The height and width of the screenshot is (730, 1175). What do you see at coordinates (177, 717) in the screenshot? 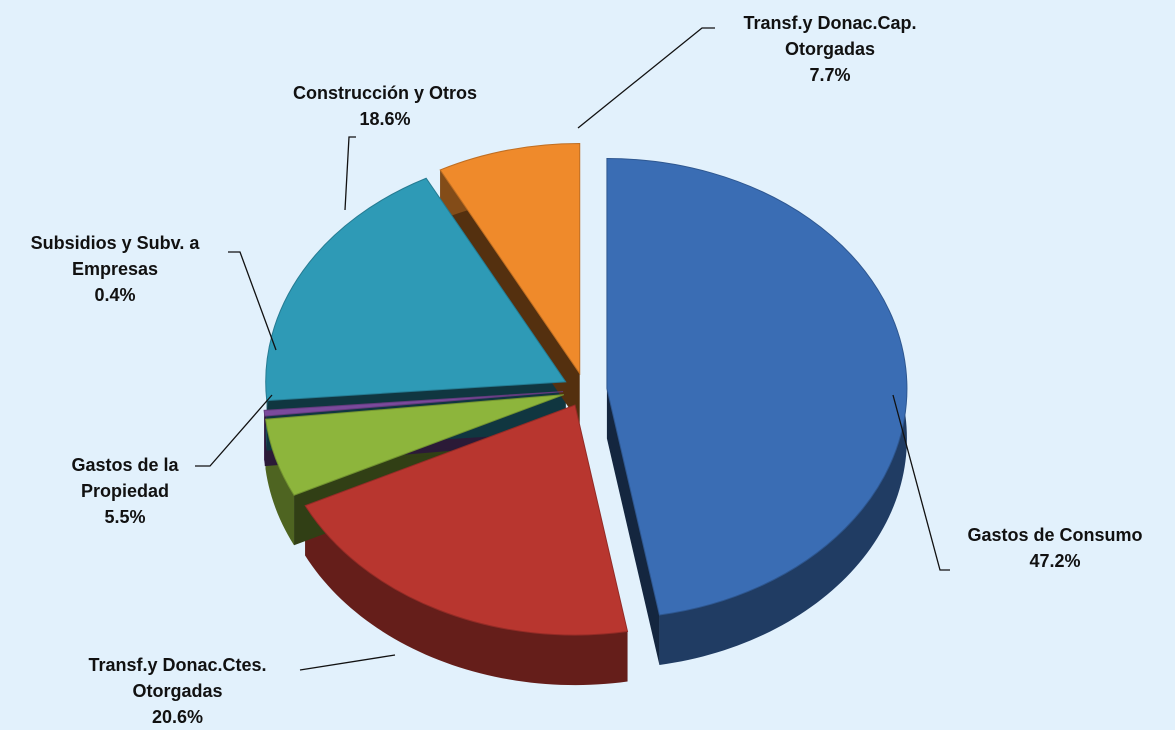
I see `value-label: 20.6%` at bounding box center [177, 717].